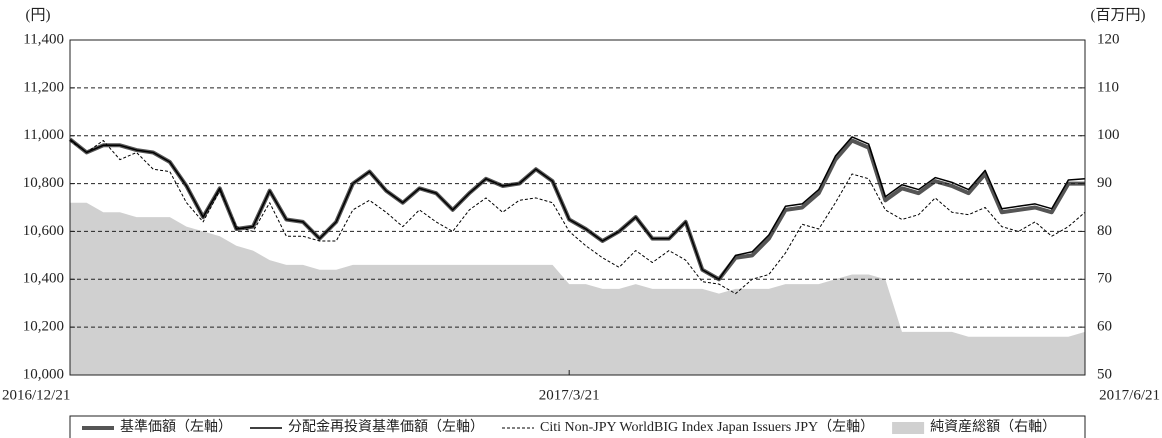  Describe the element at coordinates (1104, 231) in the screenshot. I see `y2-tick-label: 80` at that location.